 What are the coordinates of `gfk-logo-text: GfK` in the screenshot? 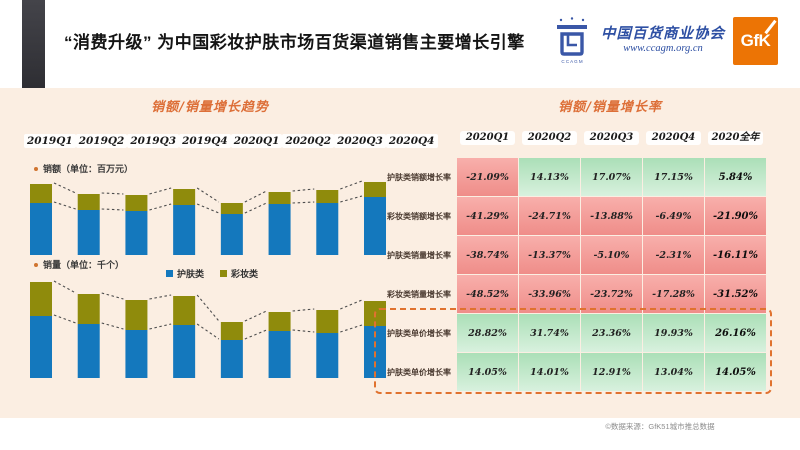 It's located at (755, 40).